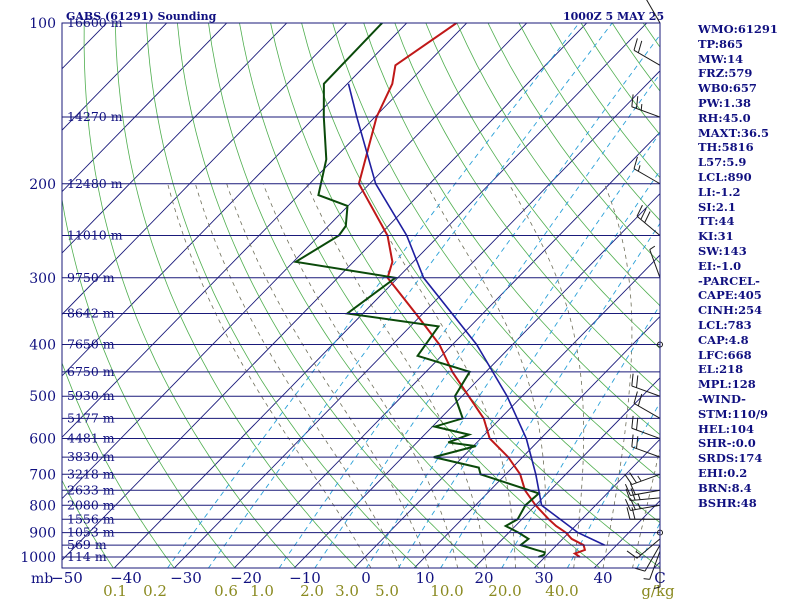  What do you see at coordinates (716, 236) in the screenshot?
I see `index-item: KI:31` at bounding box center [716, 236].